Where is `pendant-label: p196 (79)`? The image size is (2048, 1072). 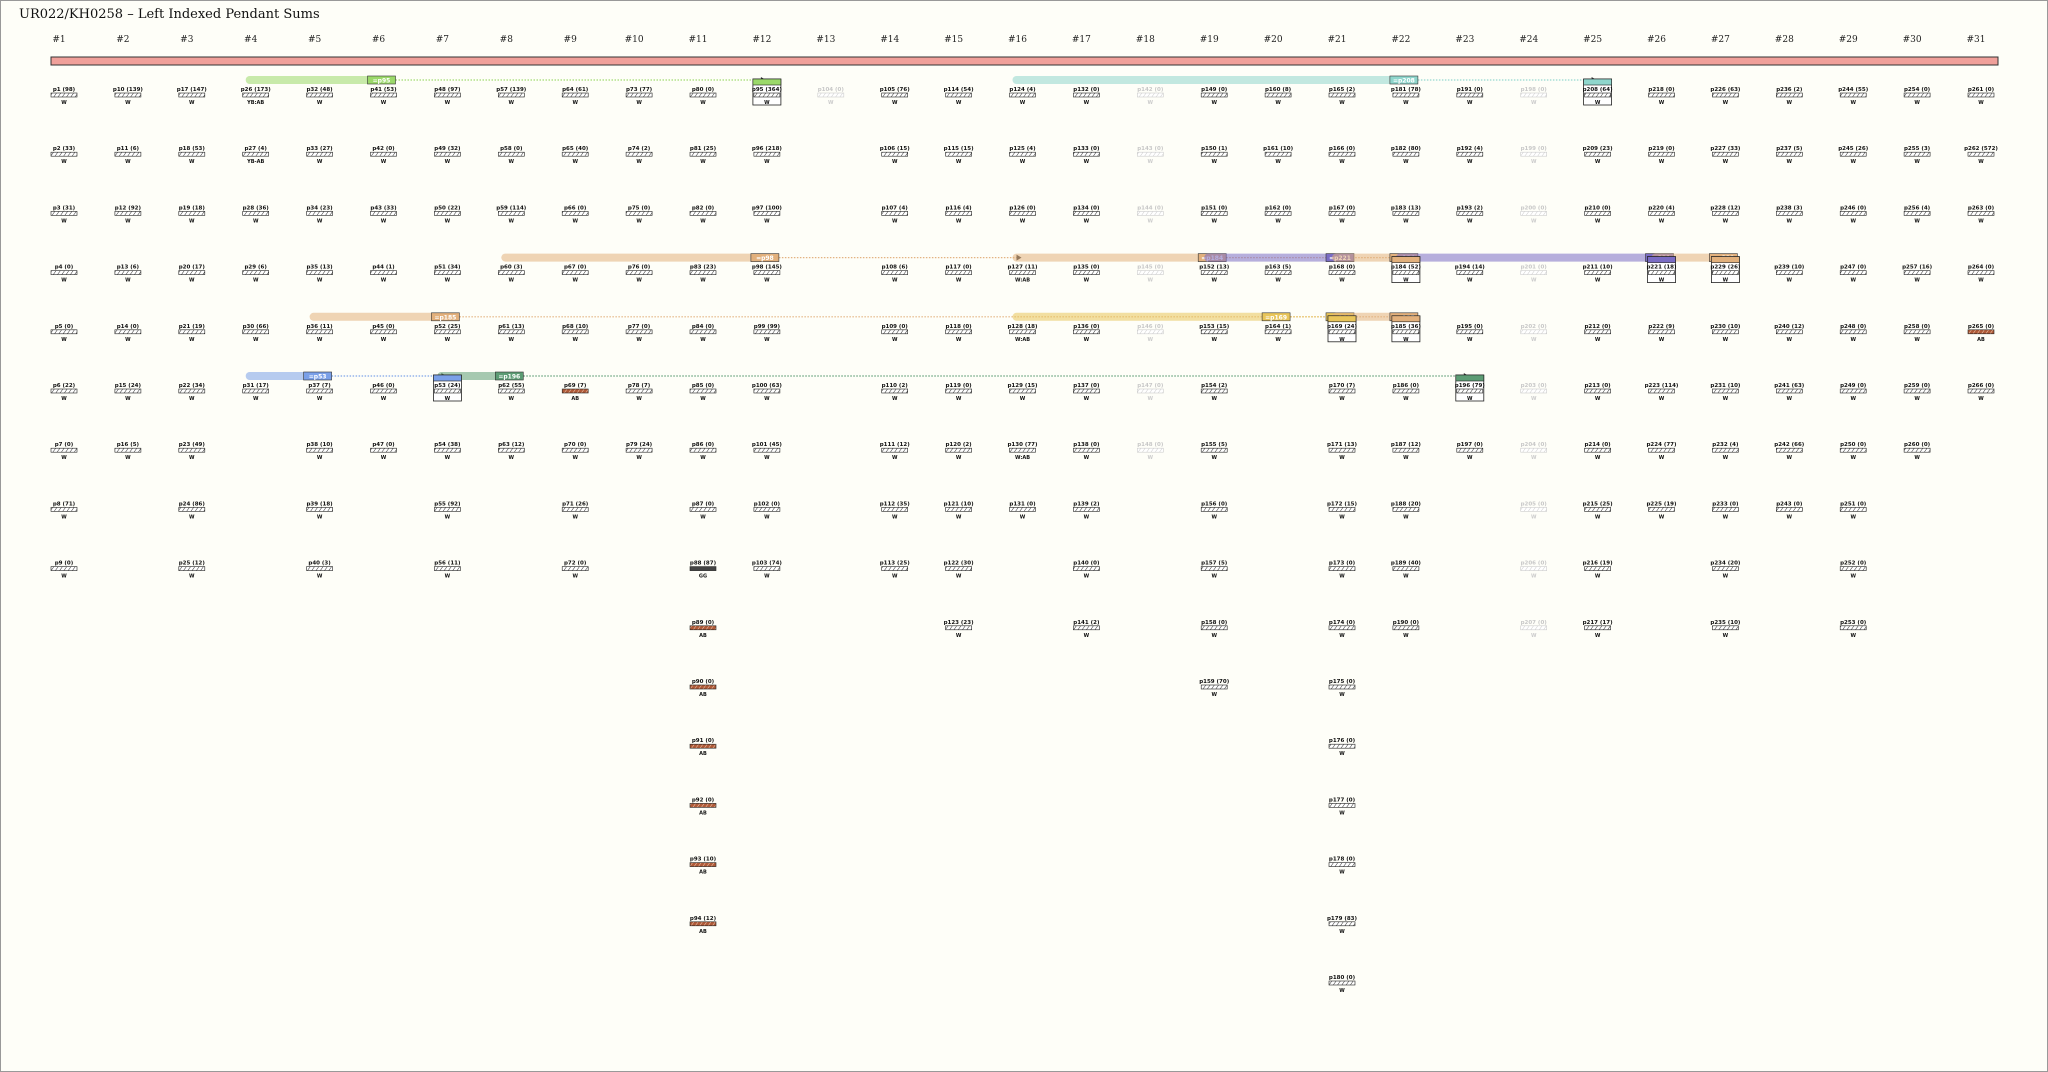
pendant-label: p196 (79) is located at coordinates (1470, 386).